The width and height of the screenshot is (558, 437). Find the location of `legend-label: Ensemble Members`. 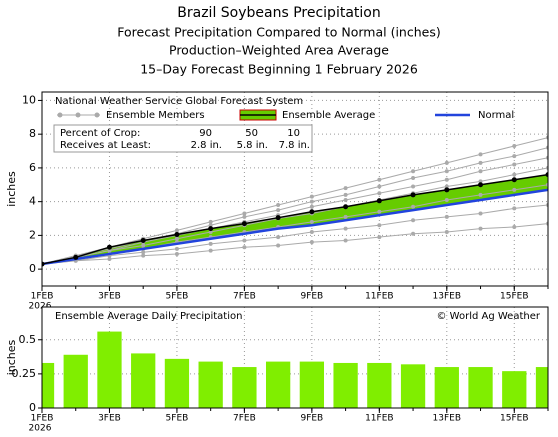

legend-label: Ensemble Members is located at coordinates (155, 115).